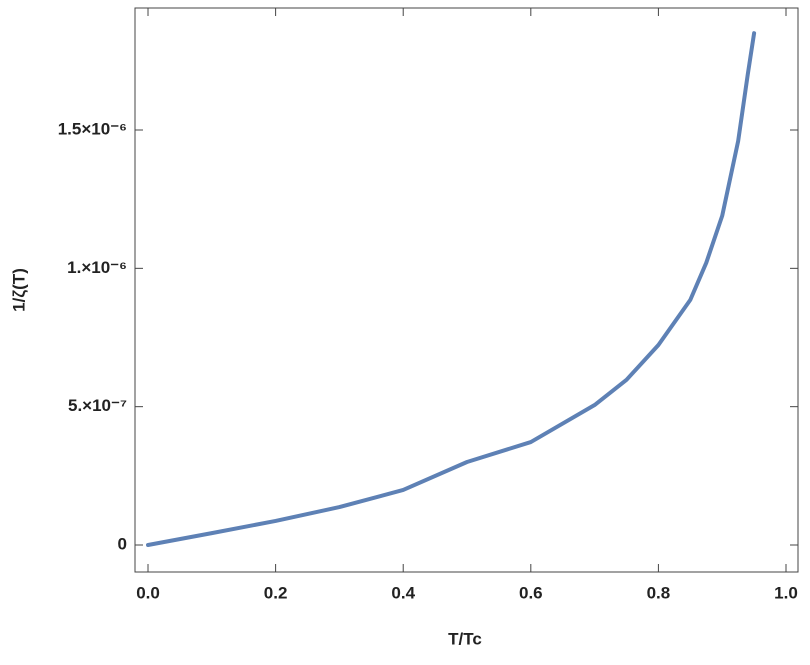 Image resolution: width=810 pixels, height=665 pixels. I want to click on x-tick-label: 0.8, so click(659, 592).